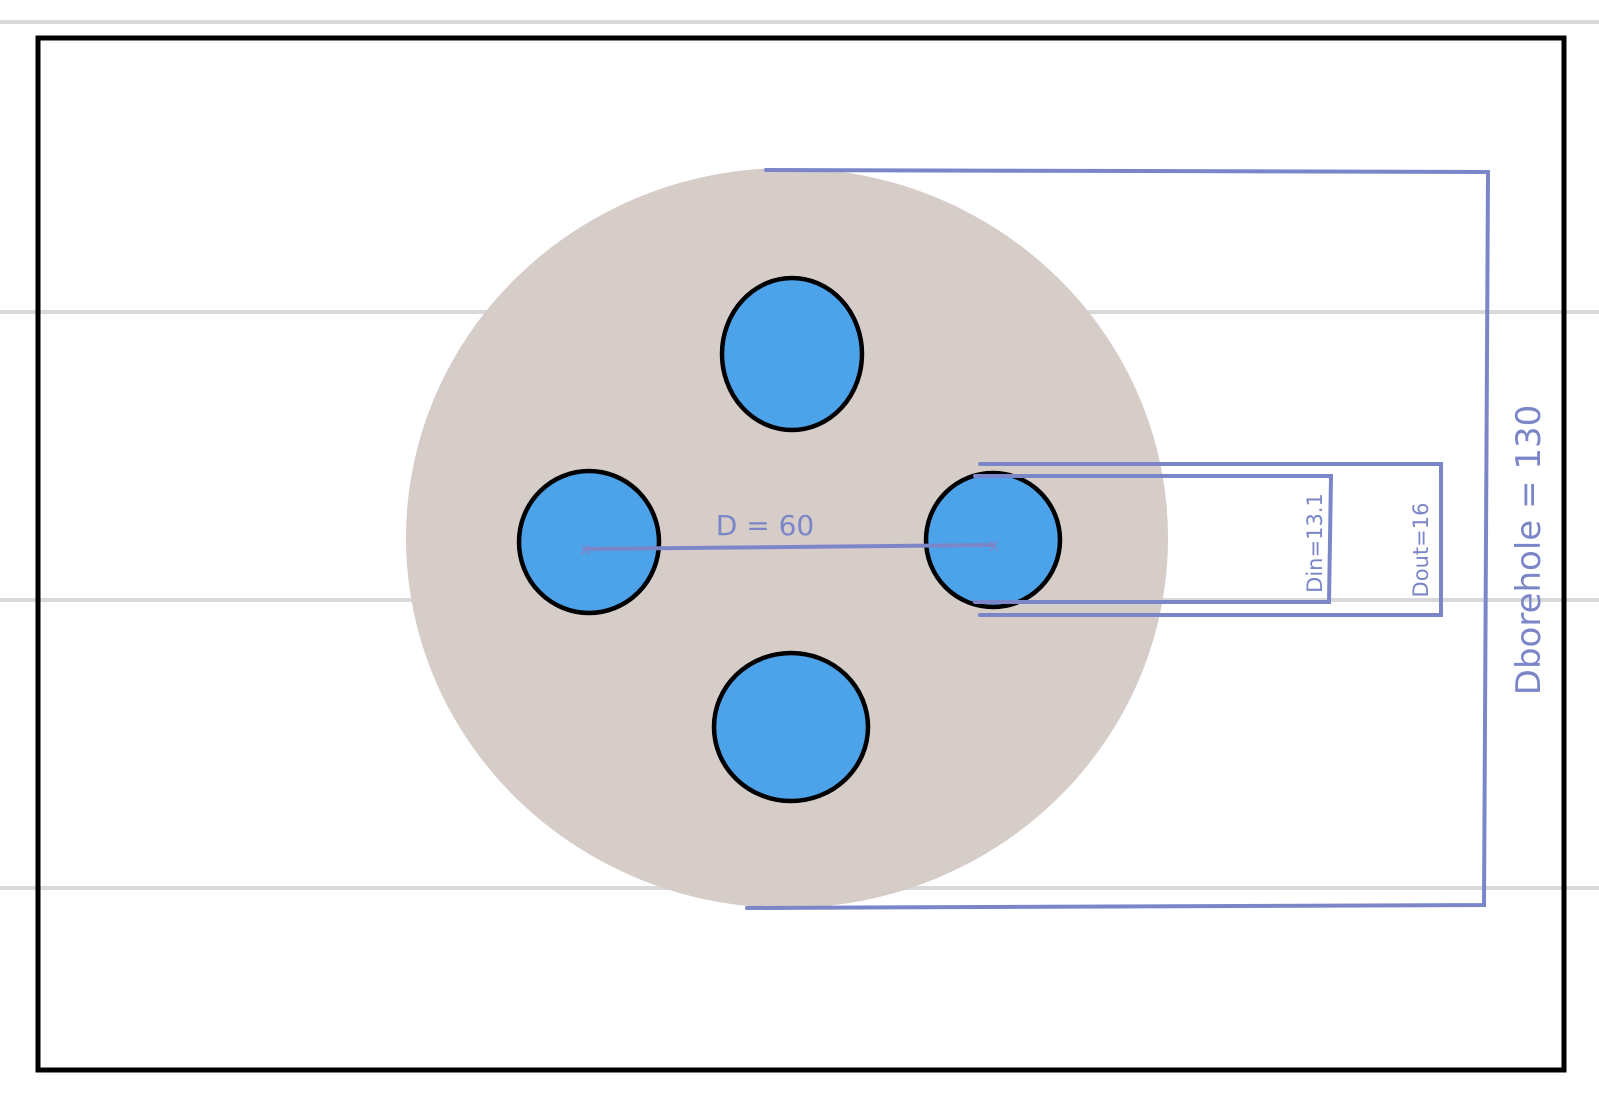  Describe the element at coordinates (791, 727) in the screenshot. I see `pipe-bottom` at that location.